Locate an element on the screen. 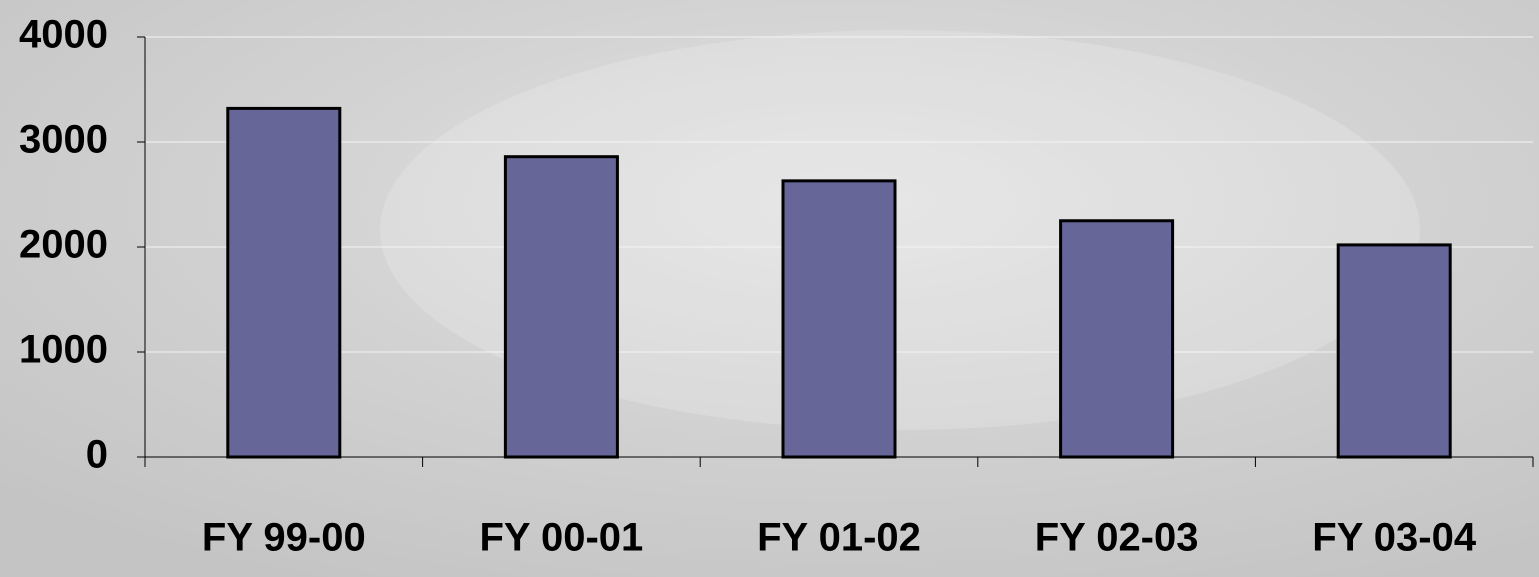  y-tick-label: 2000 is located at coordinates (63, 245).